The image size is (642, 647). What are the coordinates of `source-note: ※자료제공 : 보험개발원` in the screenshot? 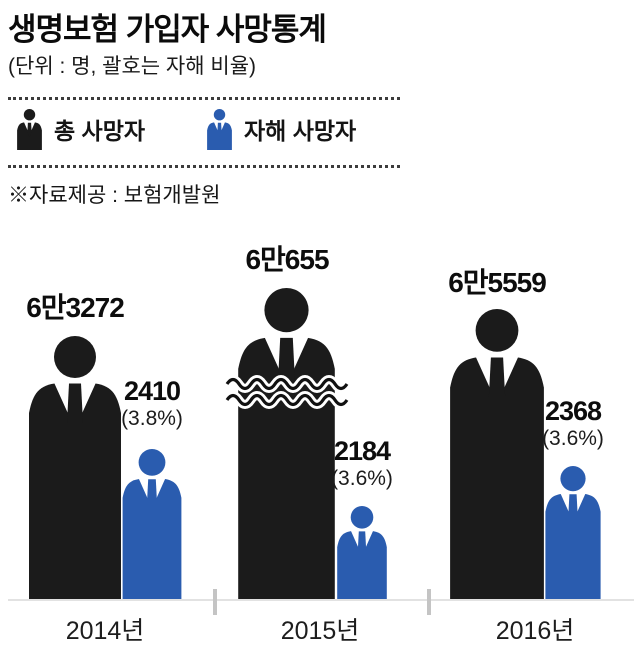 It's located at (114, 195).